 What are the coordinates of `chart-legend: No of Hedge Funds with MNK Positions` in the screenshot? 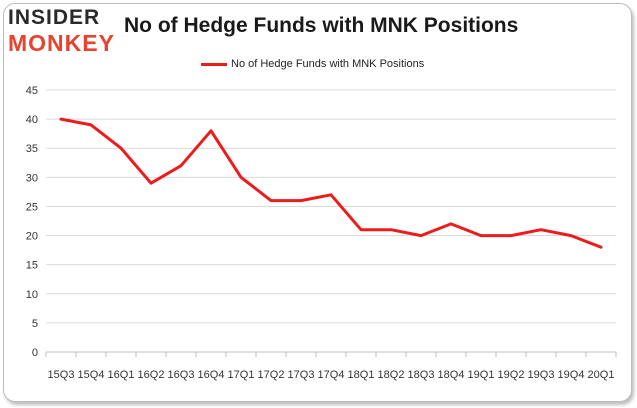 It's located at (312, 64).